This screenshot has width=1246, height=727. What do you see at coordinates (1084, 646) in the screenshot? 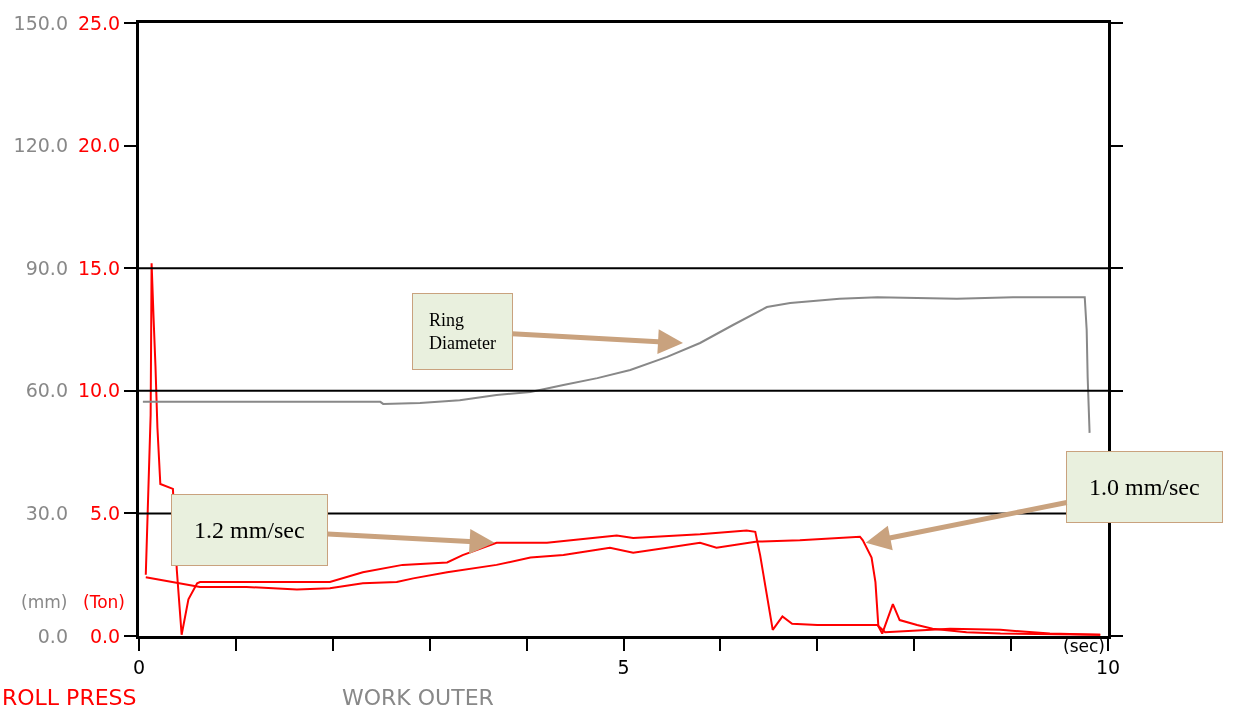
I see `x-axis-title: (sec)` at bounding box center [1084, 646].